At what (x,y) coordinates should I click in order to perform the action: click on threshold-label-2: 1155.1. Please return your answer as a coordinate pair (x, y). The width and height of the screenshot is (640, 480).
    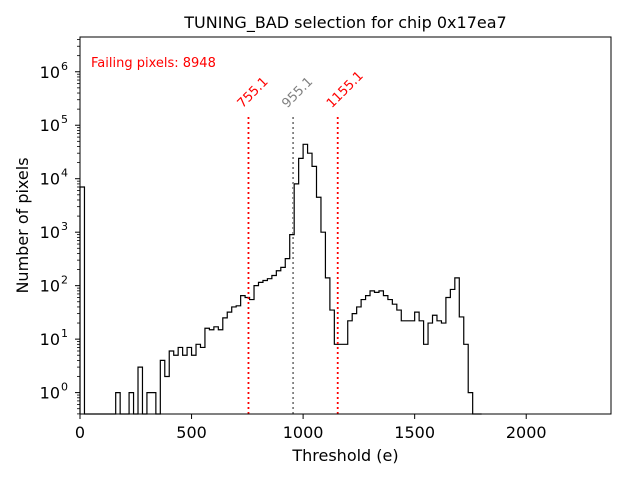
    Looking at the image, I should click on (345, 90).